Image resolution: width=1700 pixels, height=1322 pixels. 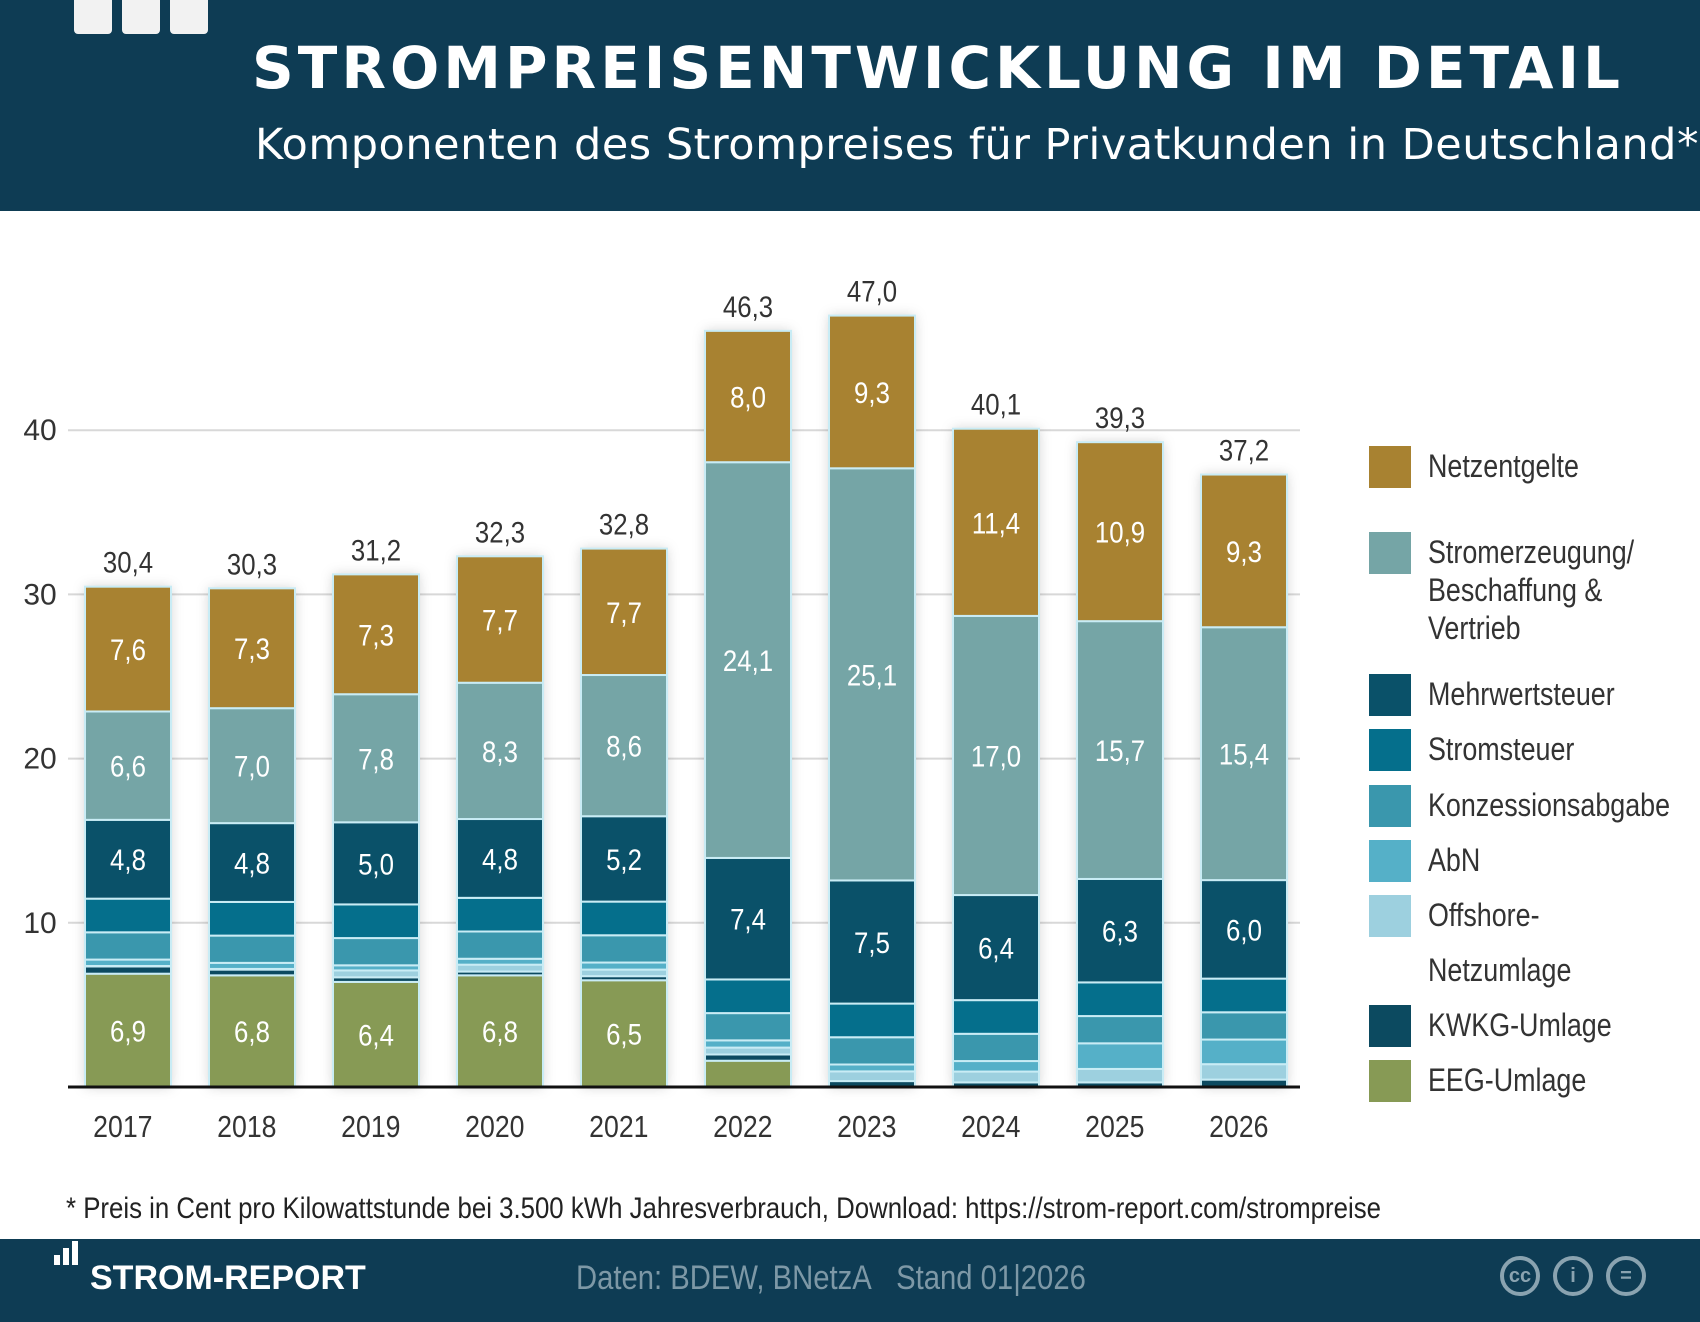 I want to click on legend-label: Stromerzeugung/, so click(x=1531, y=553).